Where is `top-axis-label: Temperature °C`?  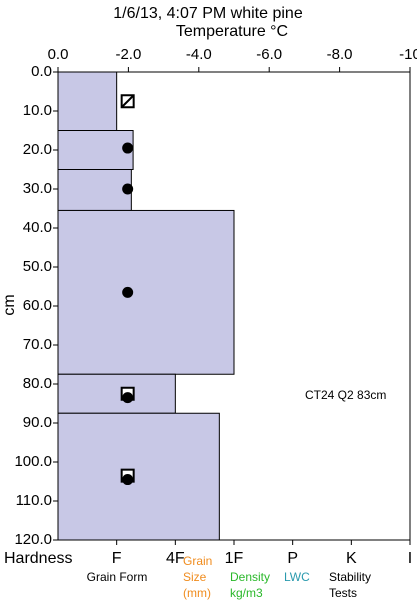 top-axis-label: Temperature °C is located at coordinates (232, 31).